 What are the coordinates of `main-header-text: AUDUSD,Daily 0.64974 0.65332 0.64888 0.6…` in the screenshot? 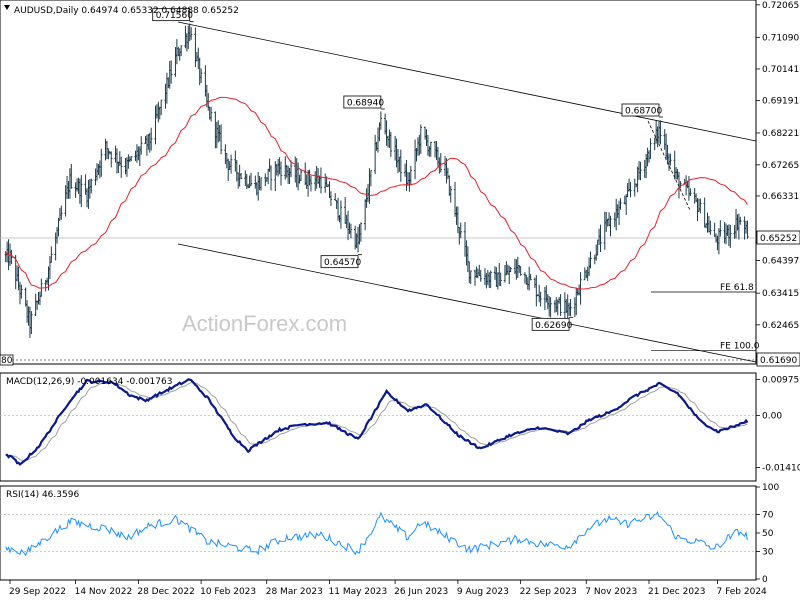 It's located at (126, 11).